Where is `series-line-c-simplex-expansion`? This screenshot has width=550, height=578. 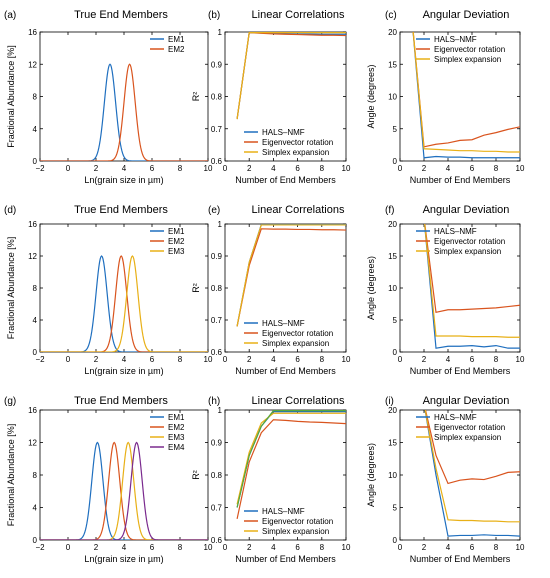 series-line-c-simplex-expansion is located at coordinates (466, 92).